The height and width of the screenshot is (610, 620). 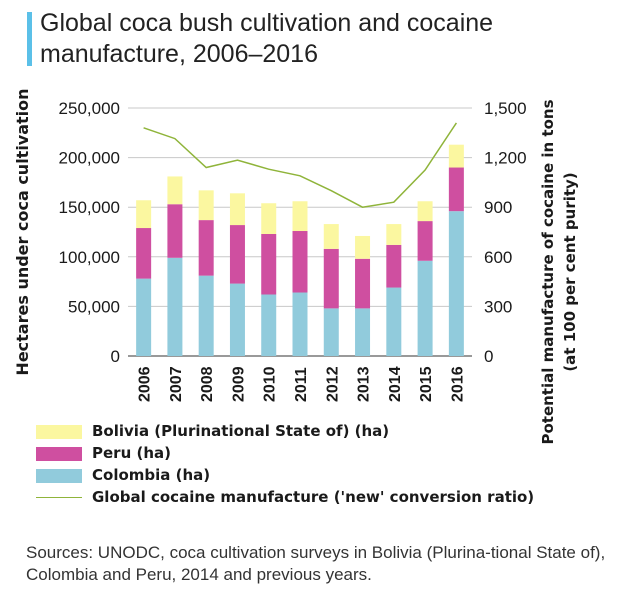 I want to click on y-tick-label-right: 1,500, so click(x=505, y=108).